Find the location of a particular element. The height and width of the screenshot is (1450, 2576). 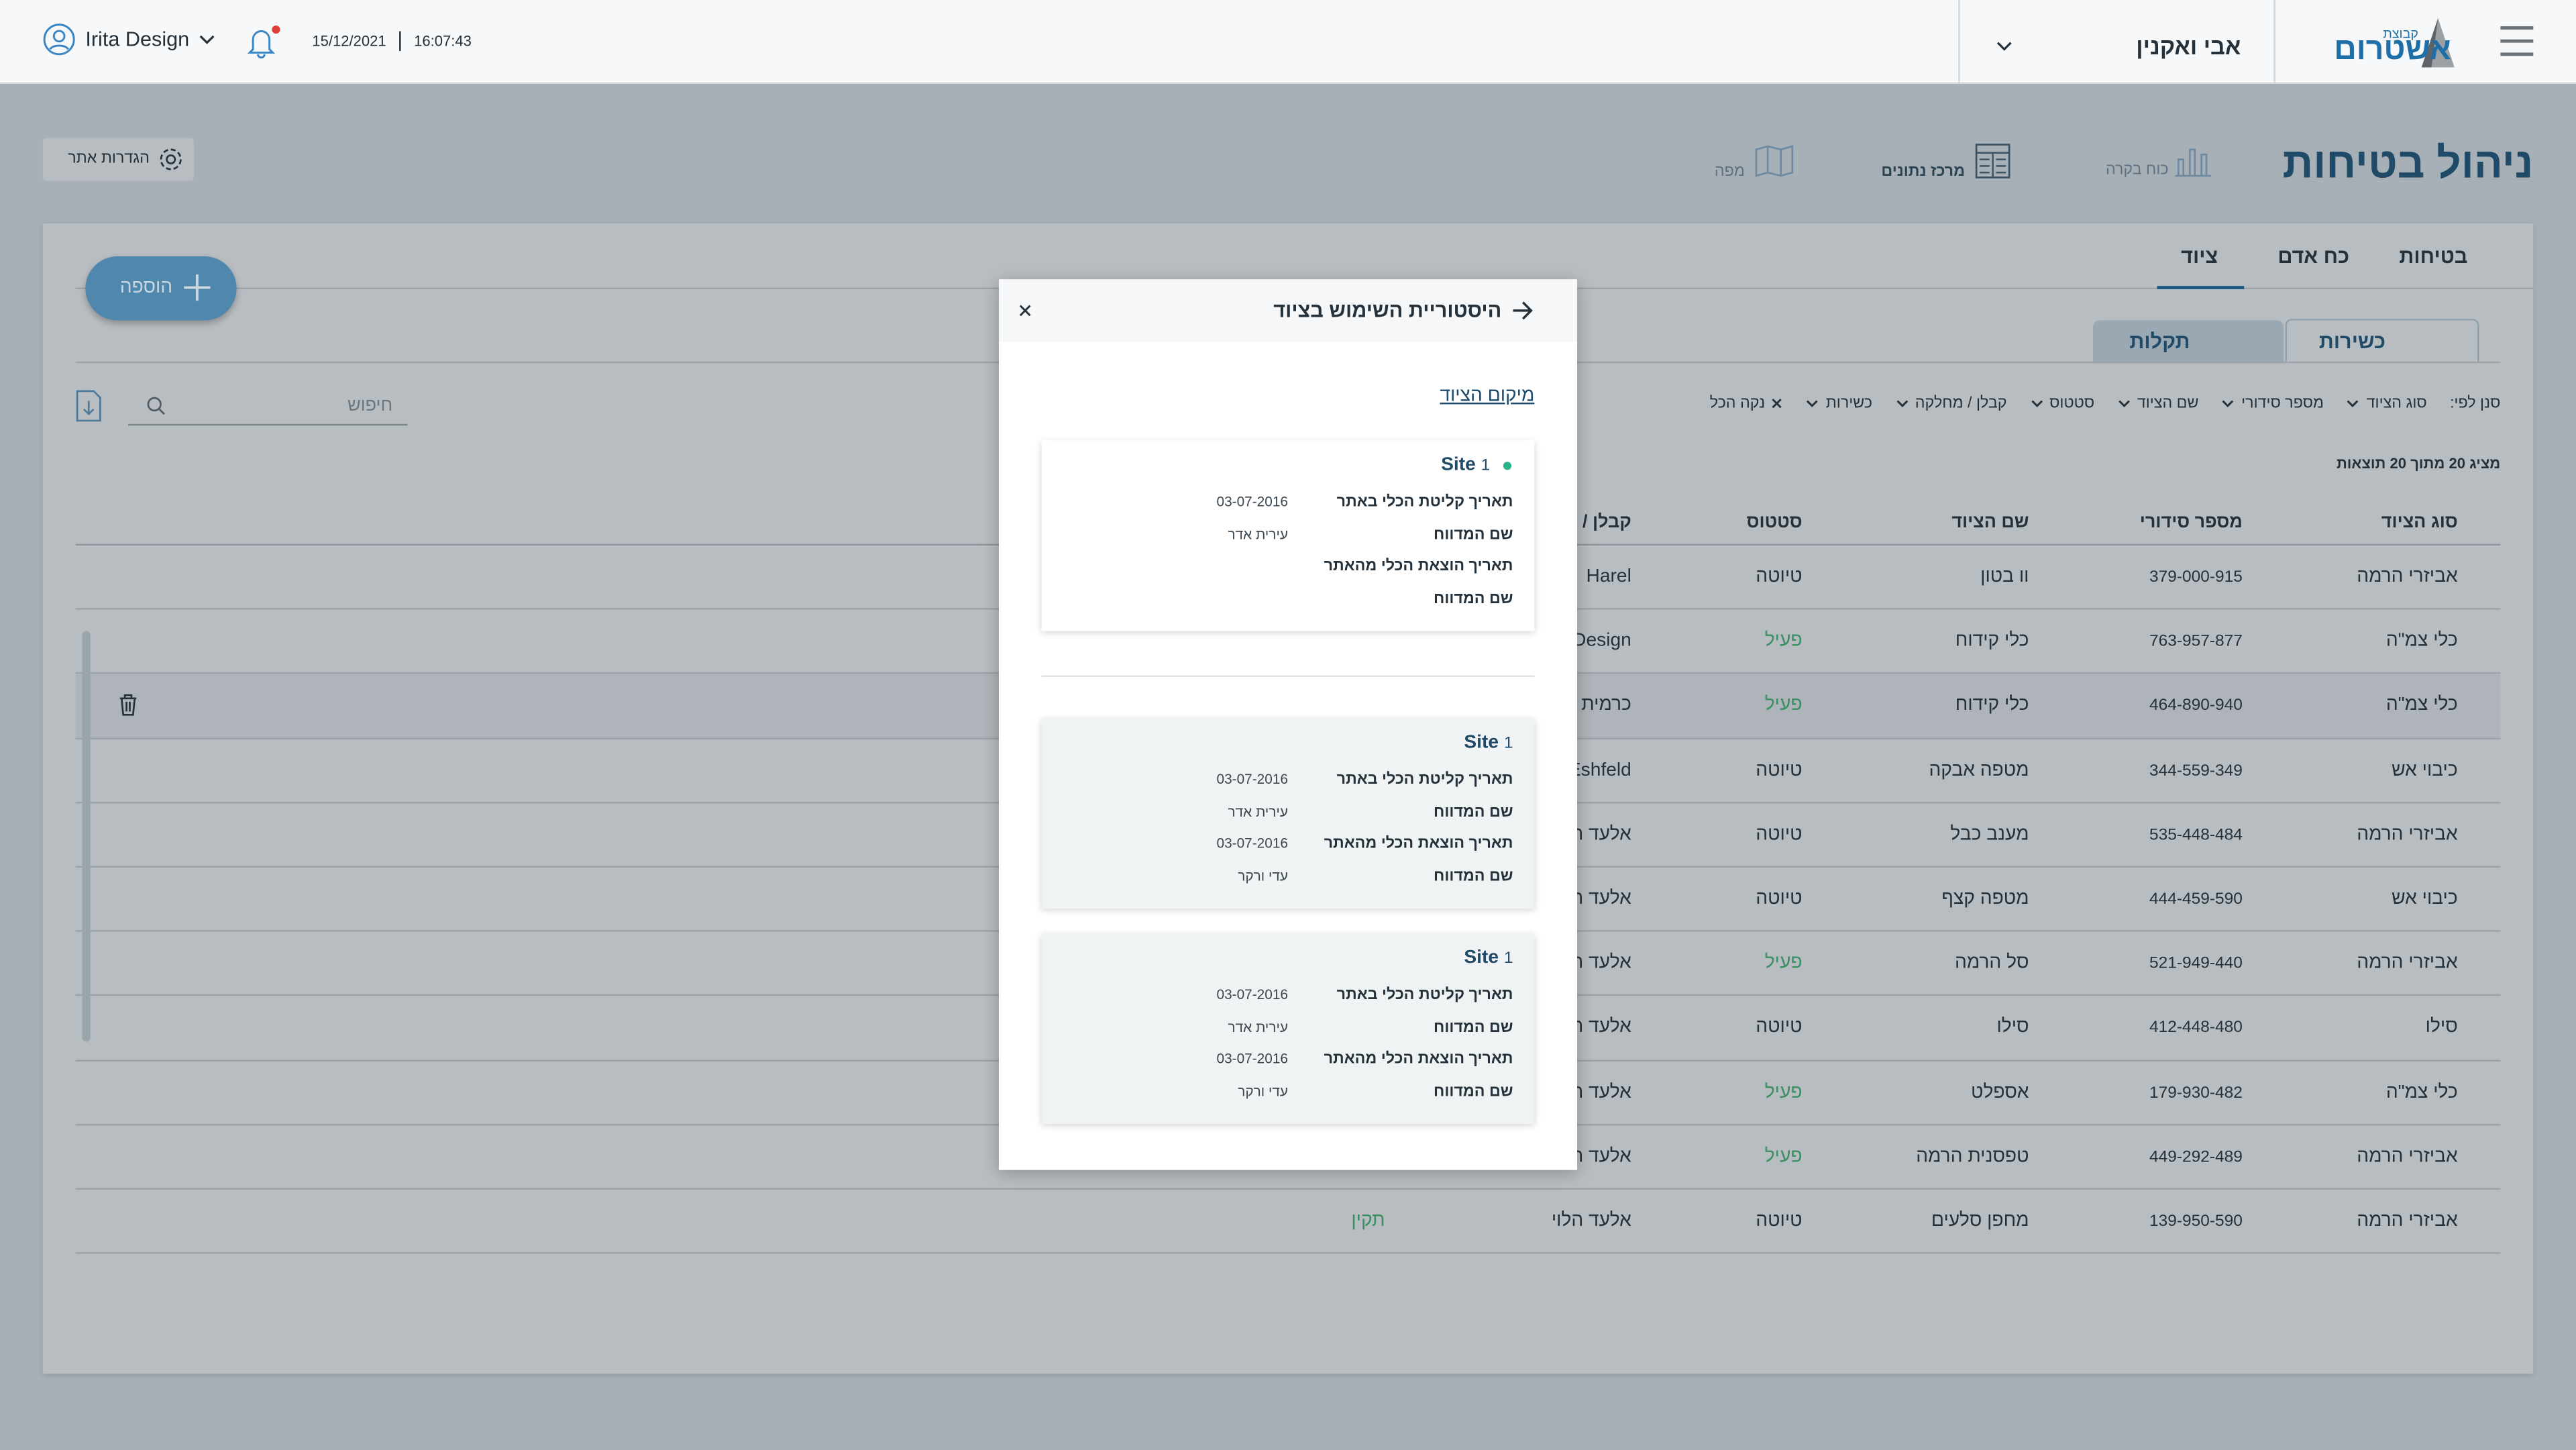

clear-all: נקה הכל is located at coordinates (1746, 404).